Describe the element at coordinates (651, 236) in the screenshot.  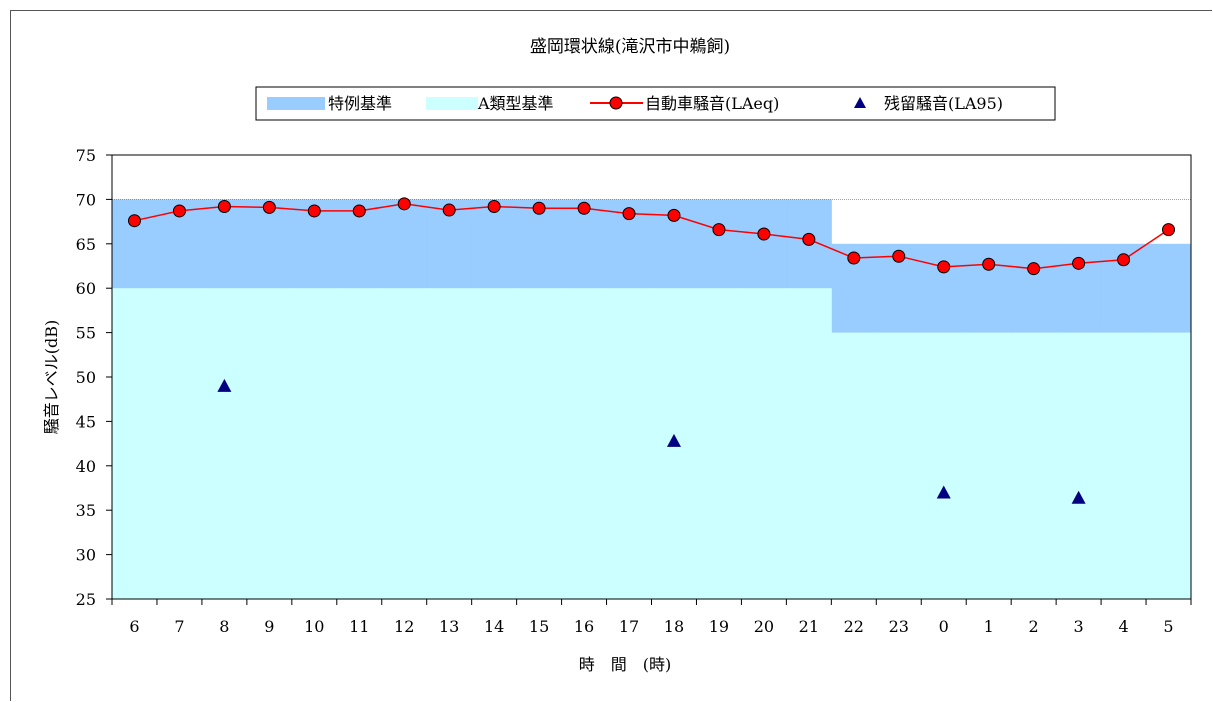
I see `series-line-laeq` at that location.